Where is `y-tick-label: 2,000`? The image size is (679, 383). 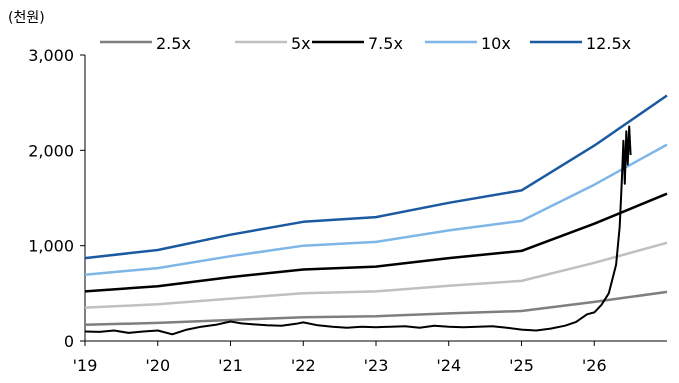
y-tick-label: 2,000 is located at coordinates (51, 150).